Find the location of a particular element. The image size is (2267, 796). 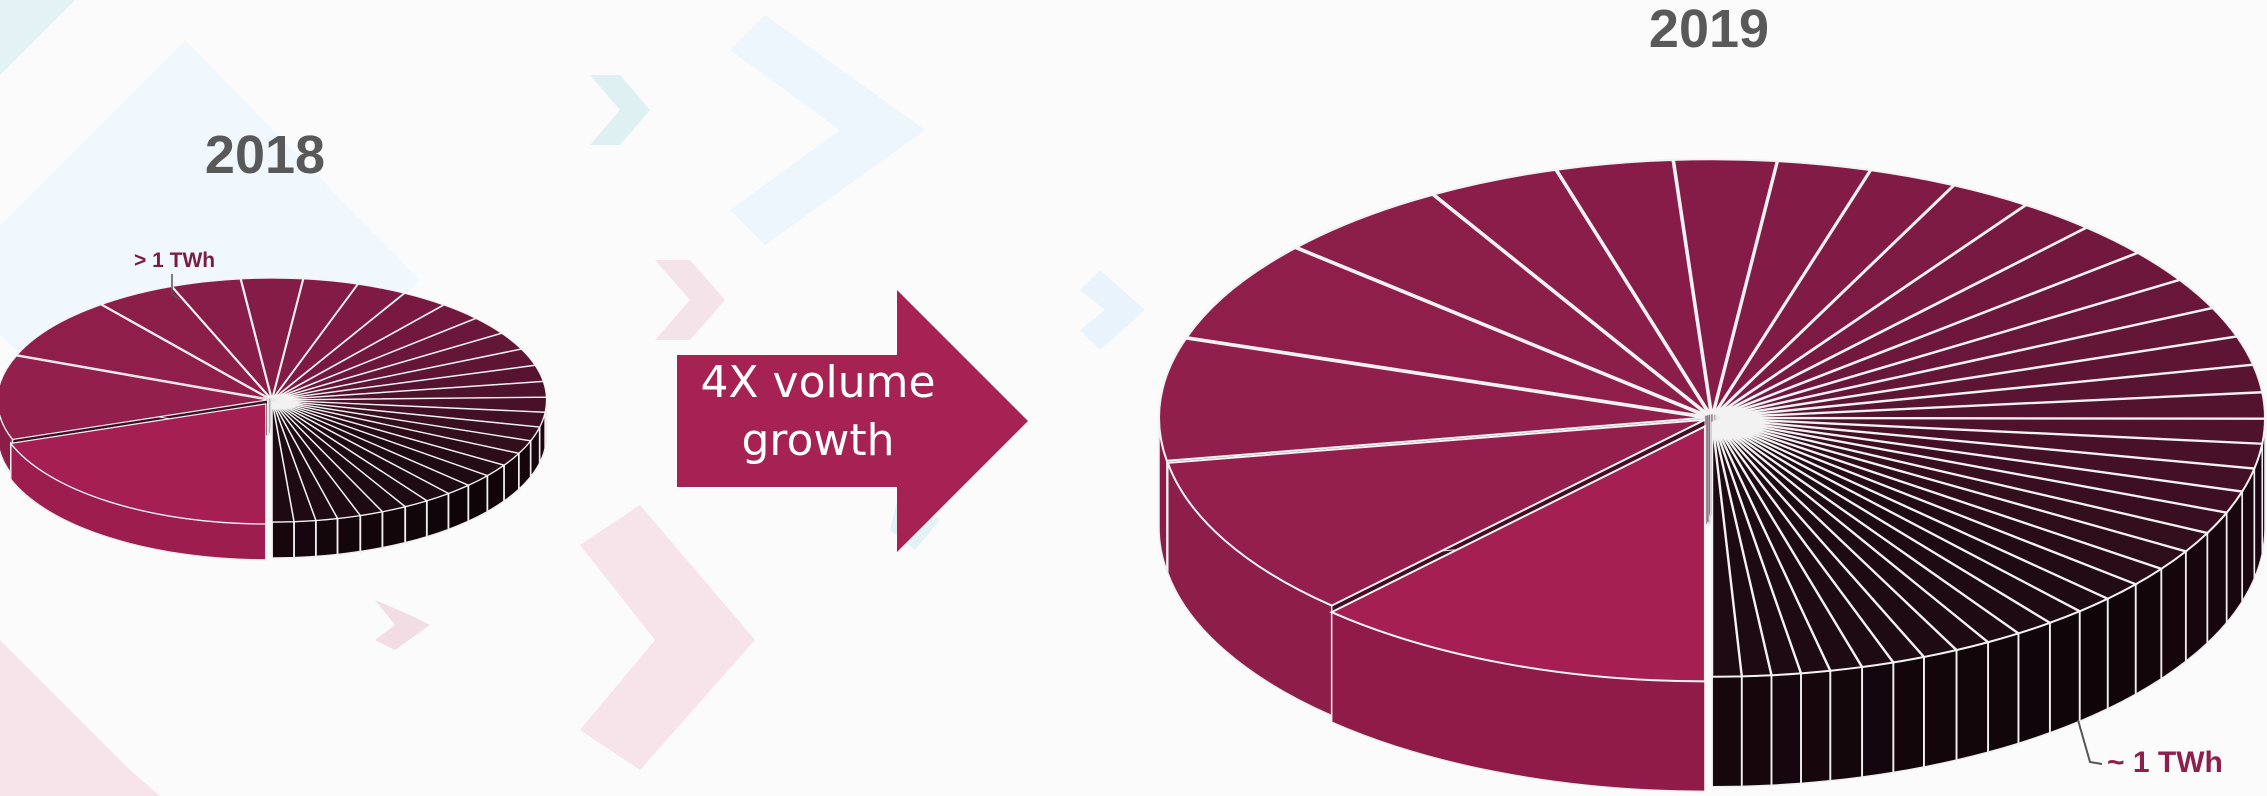

year-2018-title: 2018 is located at coordinates (265, 155).